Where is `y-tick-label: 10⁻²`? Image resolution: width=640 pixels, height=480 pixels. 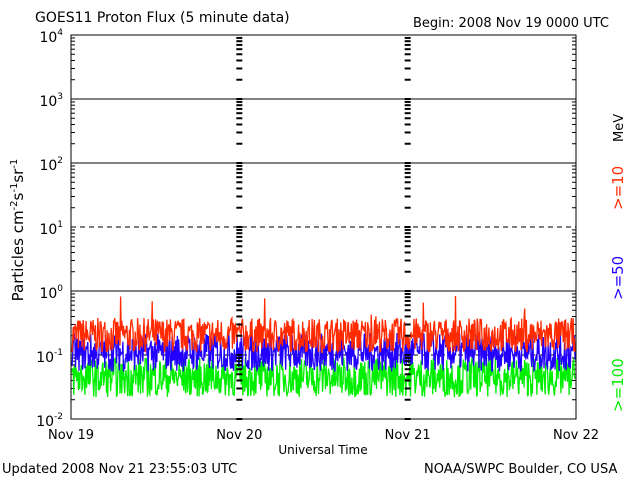 y-tick-label: 10⁻² is located at coordinates (49, 421).